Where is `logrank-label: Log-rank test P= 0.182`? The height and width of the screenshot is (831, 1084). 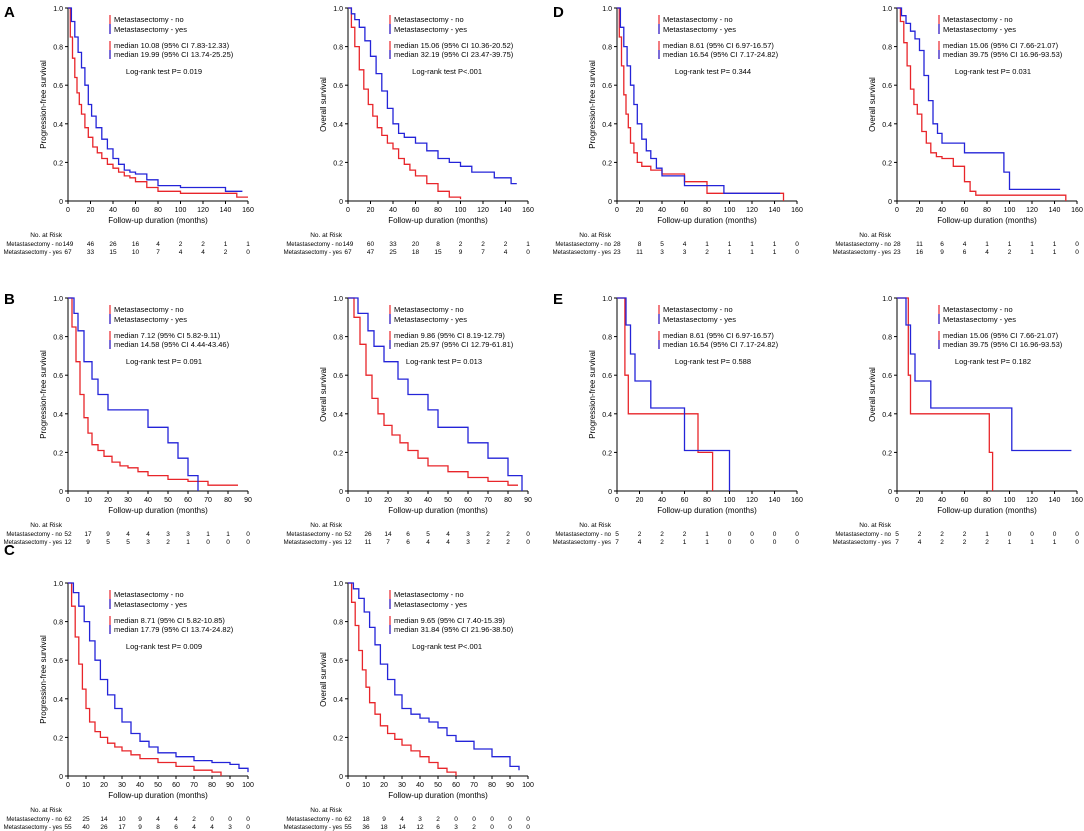
logrank-label: Log-rank test P= 0.182 is located at coordinates (993, 361).